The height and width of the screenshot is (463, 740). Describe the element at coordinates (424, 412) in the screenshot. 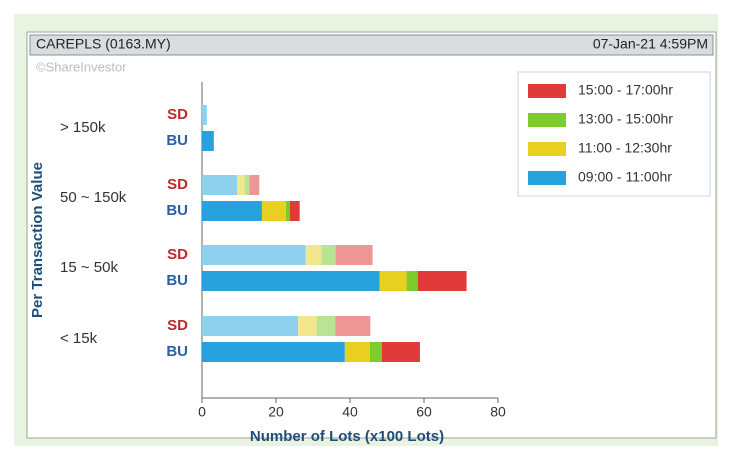

I see `x-tick-label: 60` at that location.